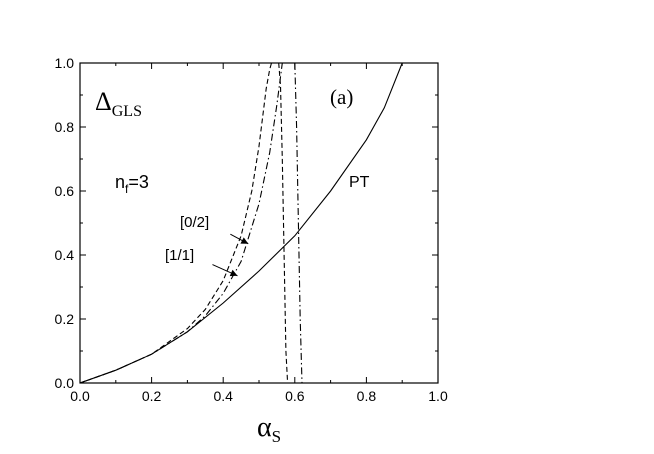 Image resolution: width=654 pixels, height=454 pixels. What do you see at coordinates (244, 240) in the screenshot?
I see `arrow-0-2-head` at bounding box center [244, 240].